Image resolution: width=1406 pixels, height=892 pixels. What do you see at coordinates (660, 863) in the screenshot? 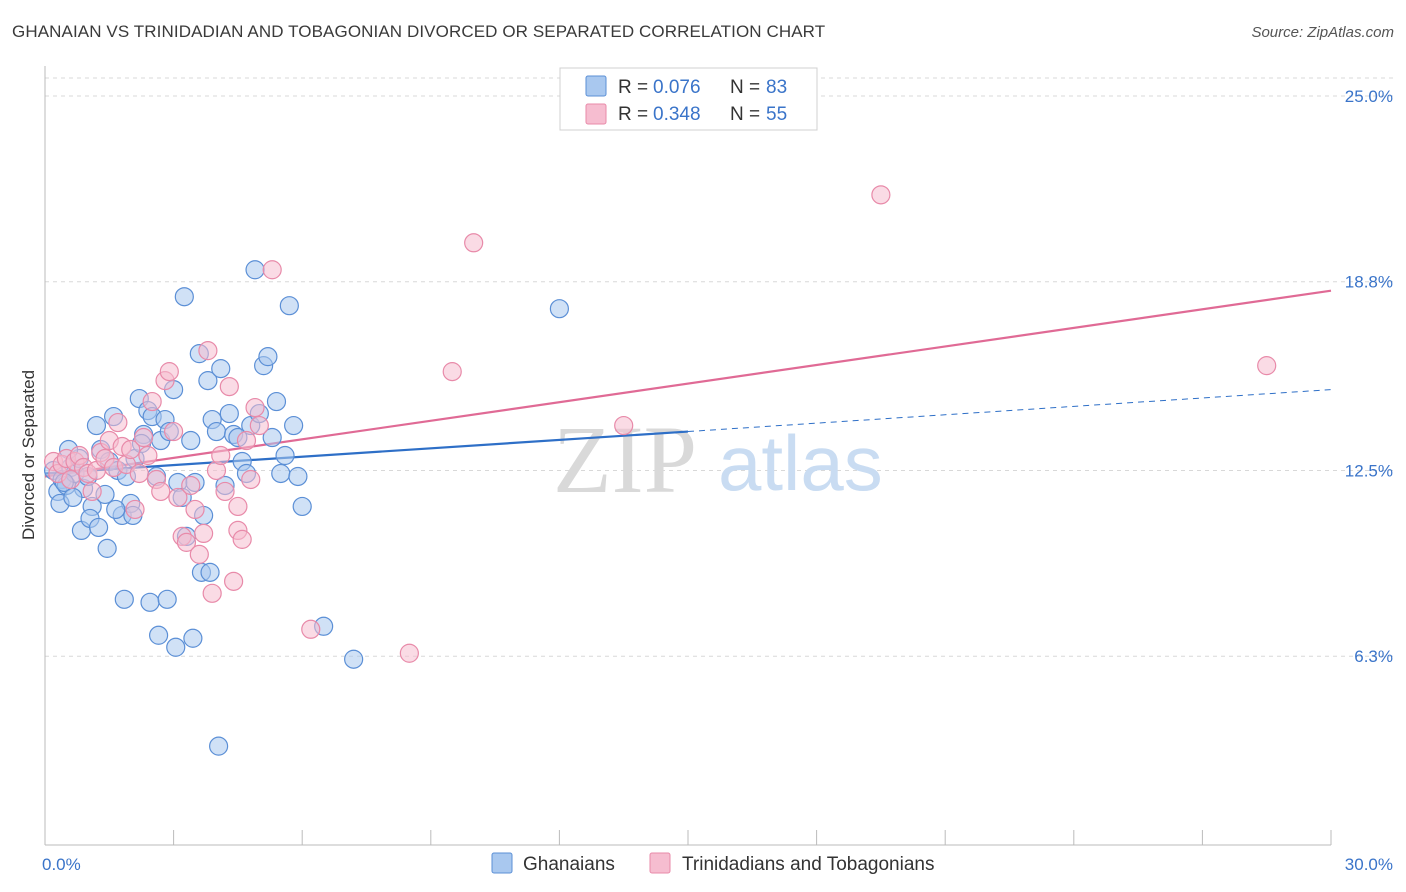
I see `bottom-legend-swatch-trinidadians` at bounding box center [660, 863].